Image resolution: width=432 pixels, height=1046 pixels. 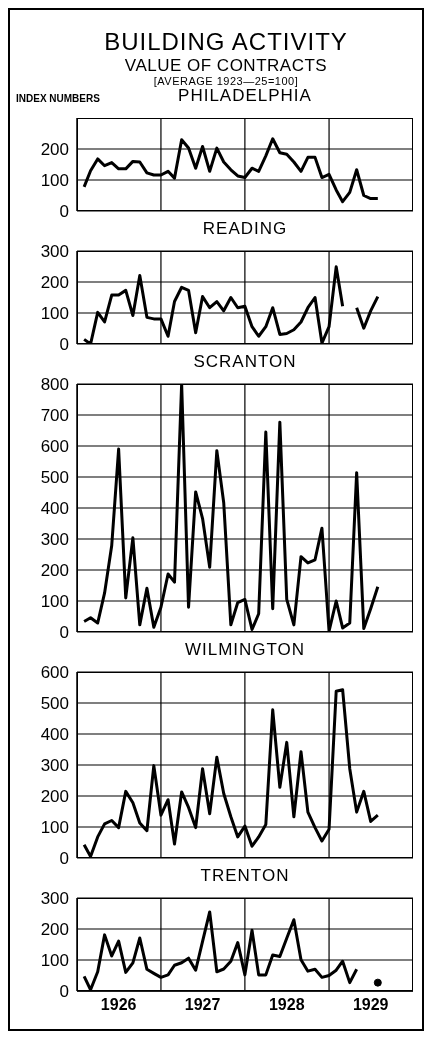 I want to click on text: VALUE OF CONTRACTS, so click(x=226, y=65).